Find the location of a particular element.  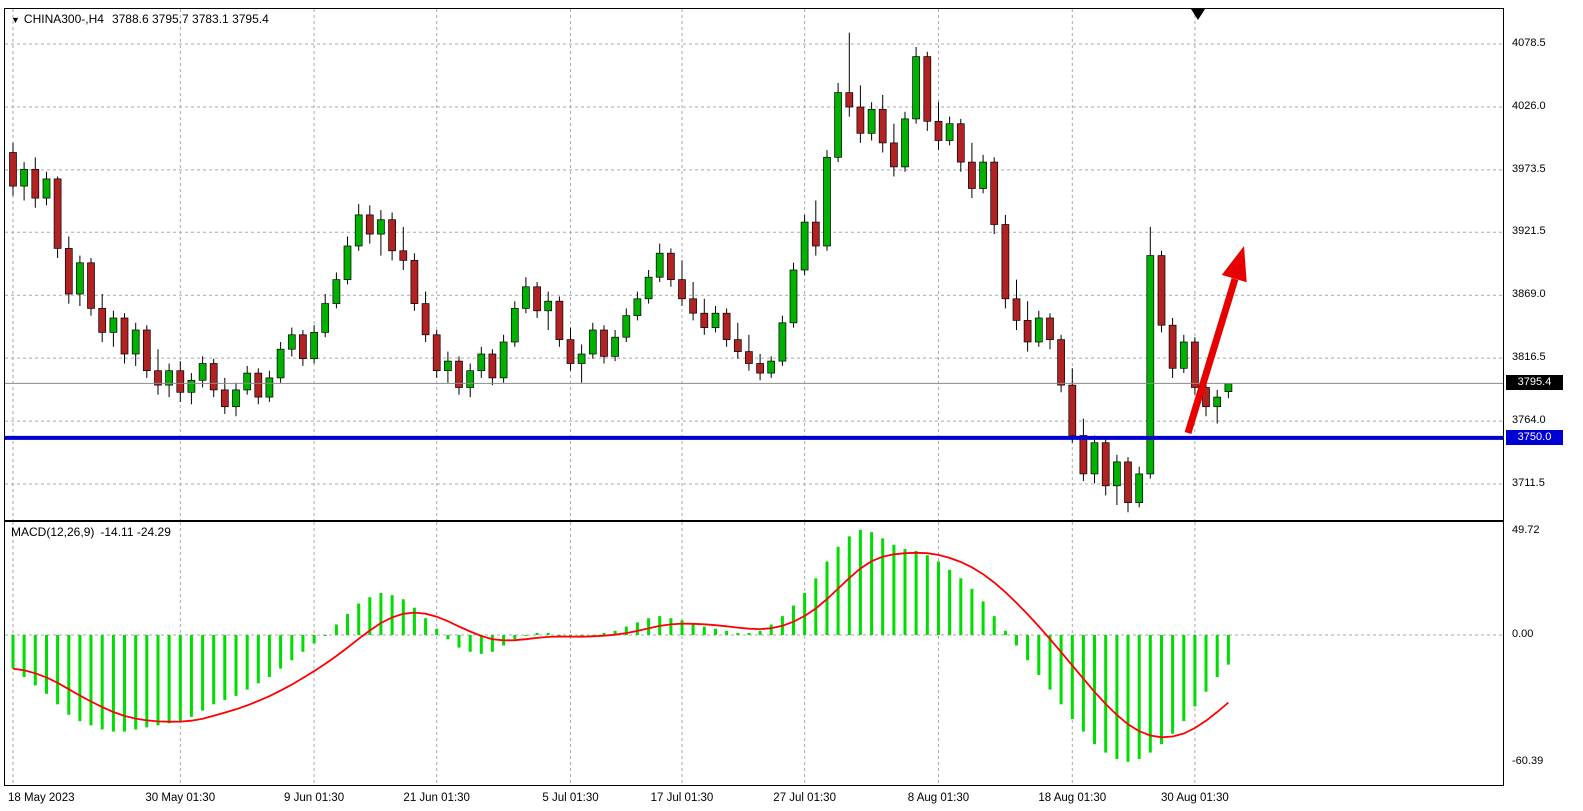

time-axis-label: 17 Jul 01:30 is located at coordinates (682, 798).